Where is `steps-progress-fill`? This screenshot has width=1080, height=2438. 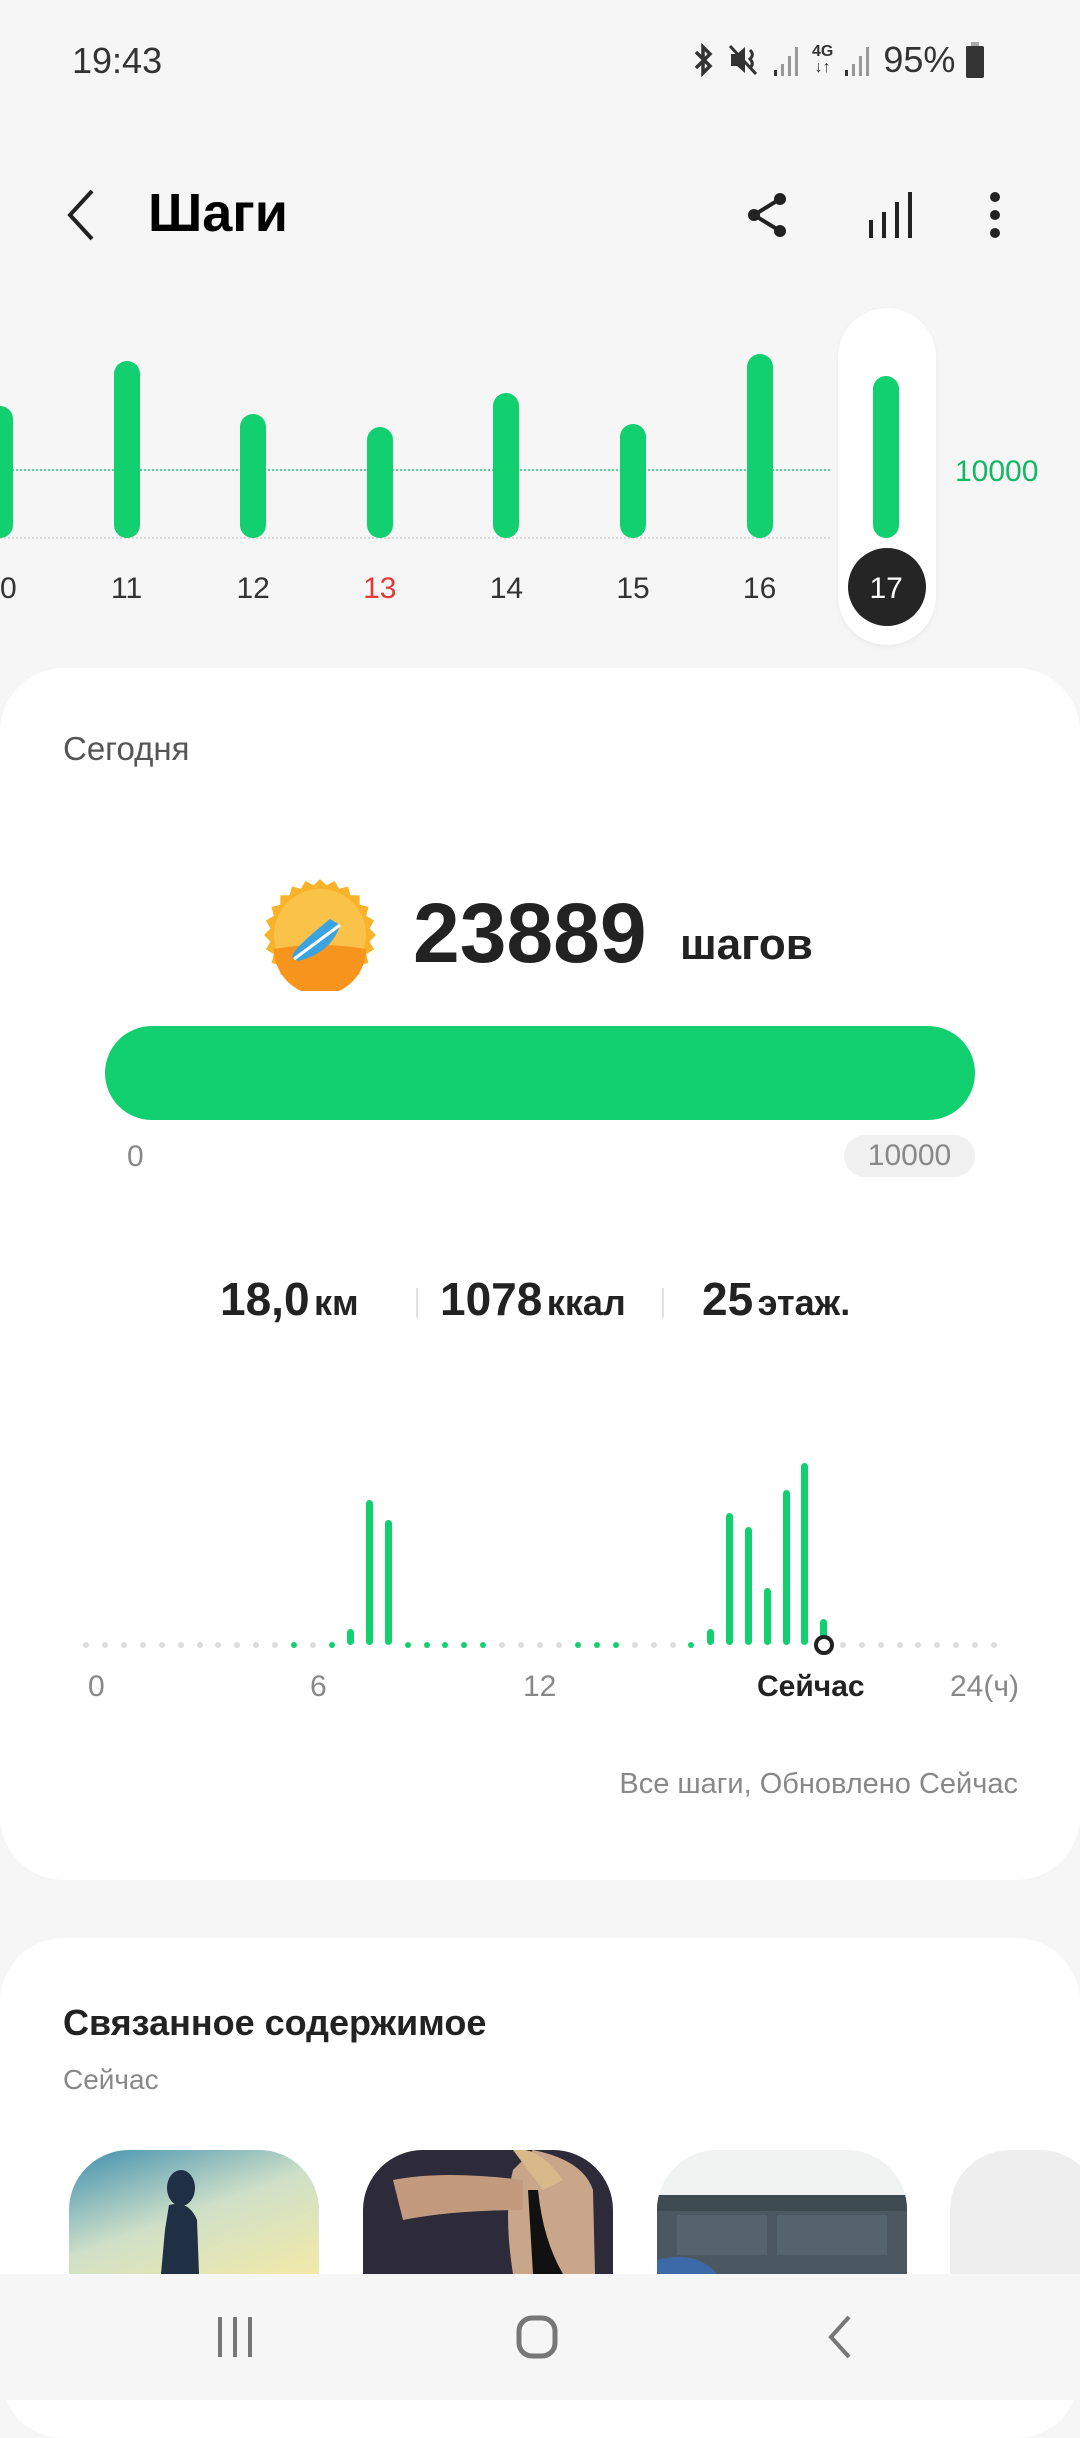
steps-progress-fill is located at coordinates (540, 1073).